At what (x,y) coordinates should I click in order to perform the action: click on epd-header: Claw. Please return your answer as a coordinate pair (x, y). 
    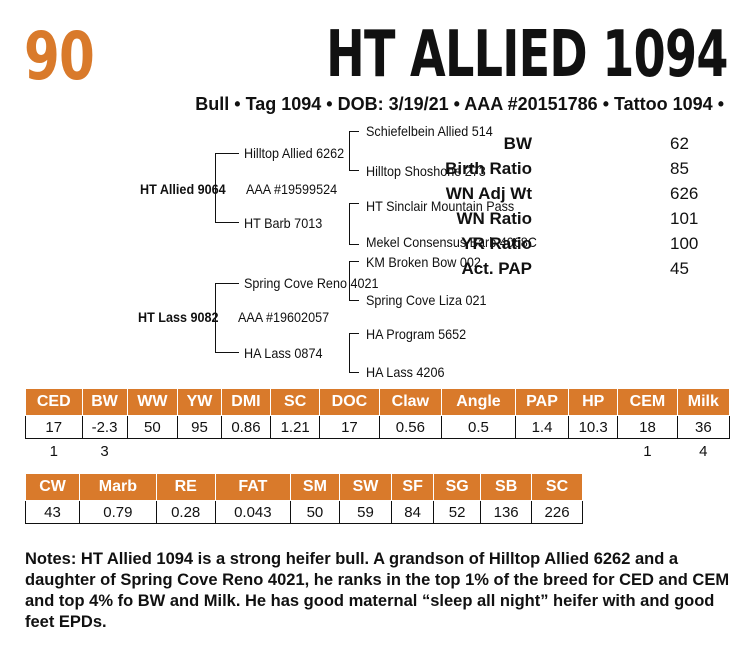
    Looking at the image, I should click on (410, 402).